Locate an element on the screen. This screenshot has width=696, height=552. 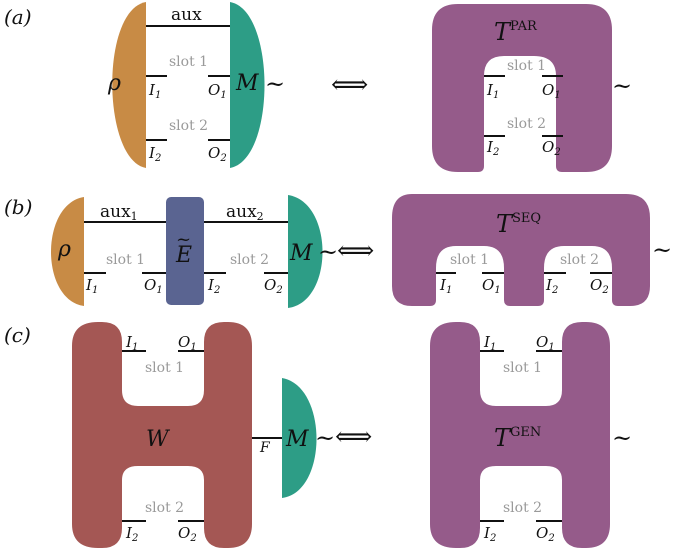
channel-e is located at coordinates (185, 251).